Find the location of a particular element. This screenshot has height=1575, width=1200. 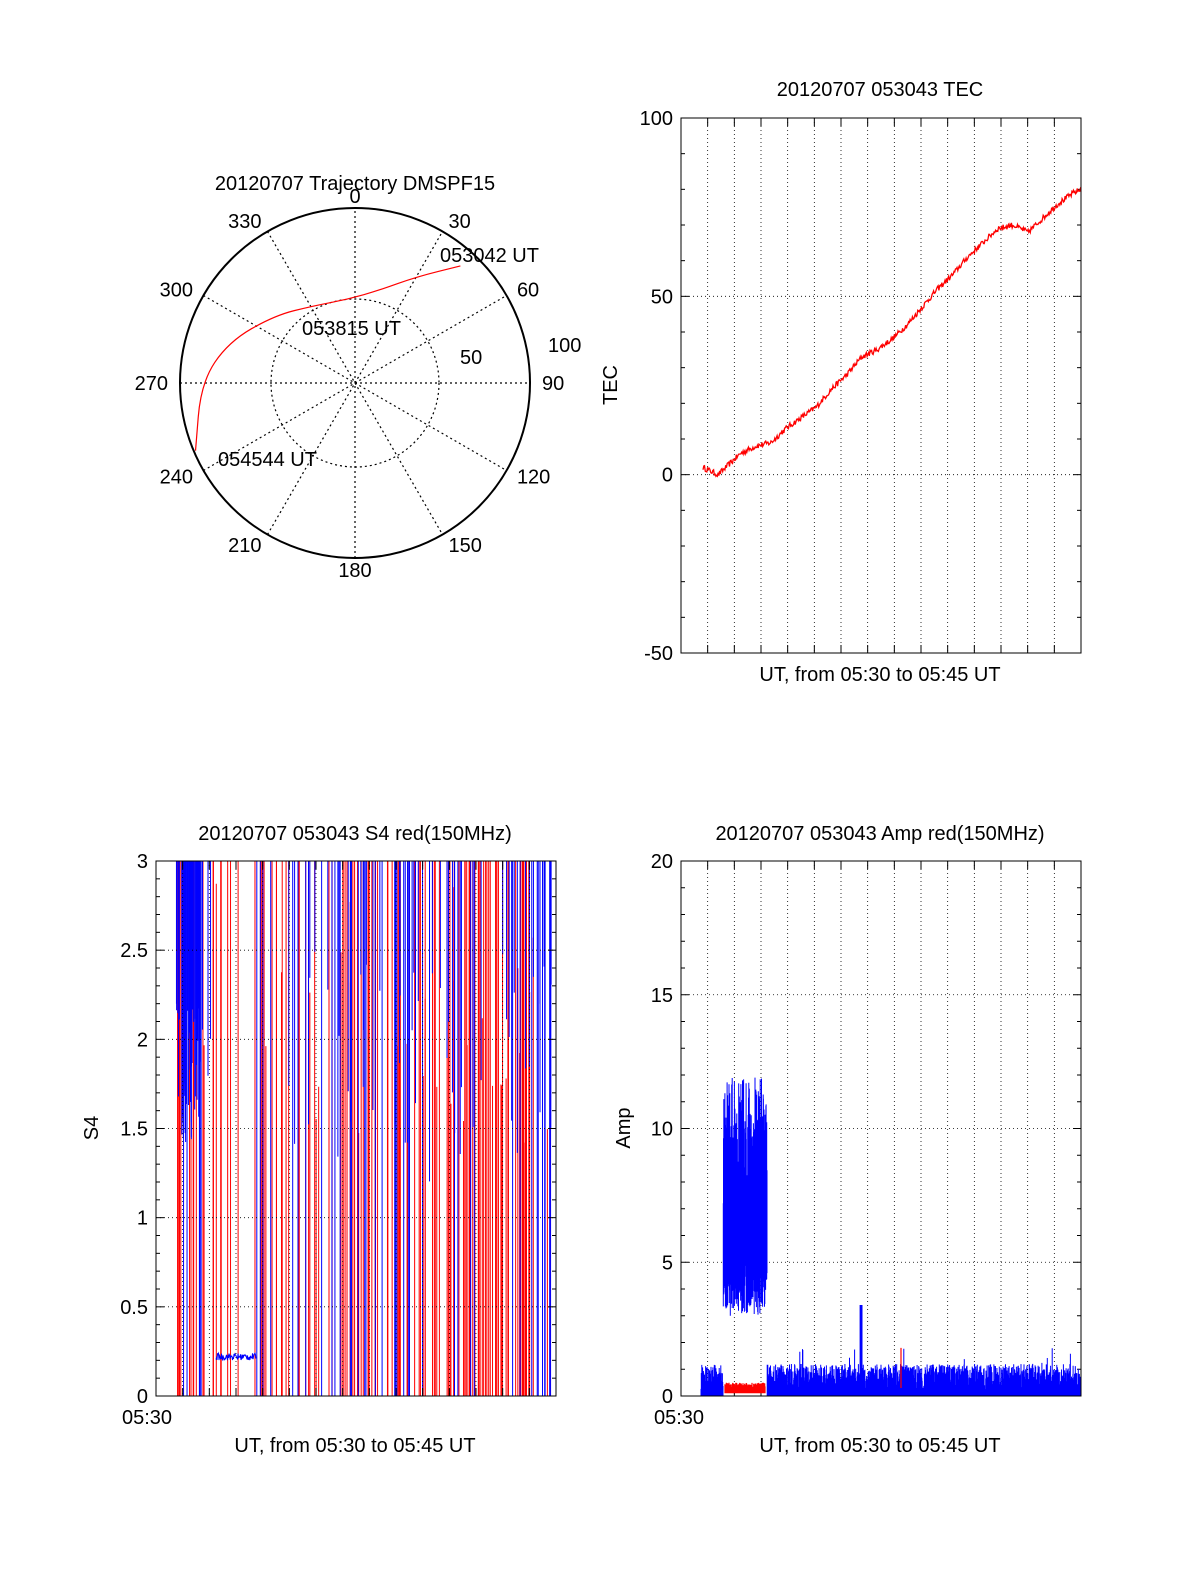

y-tick-label: 50 is located at coordinates (662, 297).